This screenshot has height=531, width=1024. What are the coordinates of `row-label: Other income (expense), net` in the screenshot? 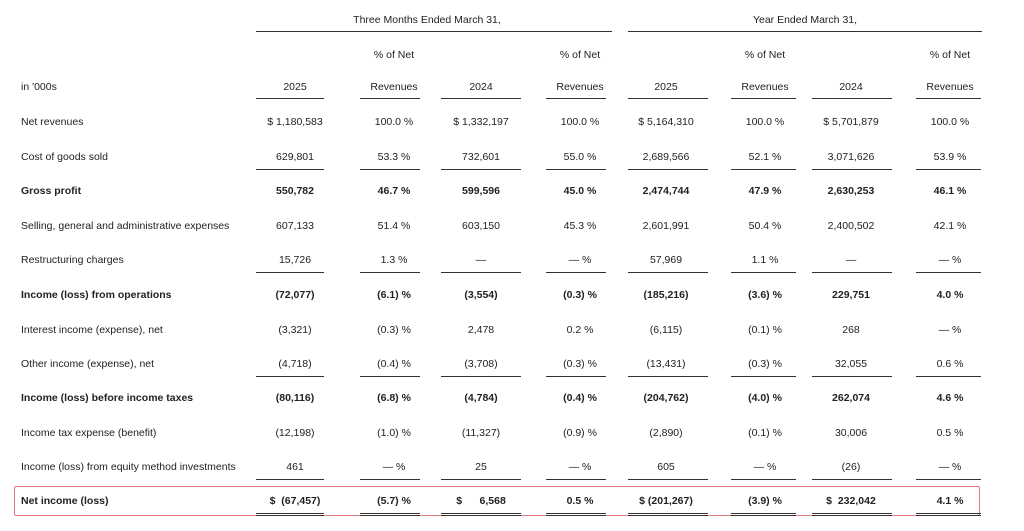 It's located at (88, 364).